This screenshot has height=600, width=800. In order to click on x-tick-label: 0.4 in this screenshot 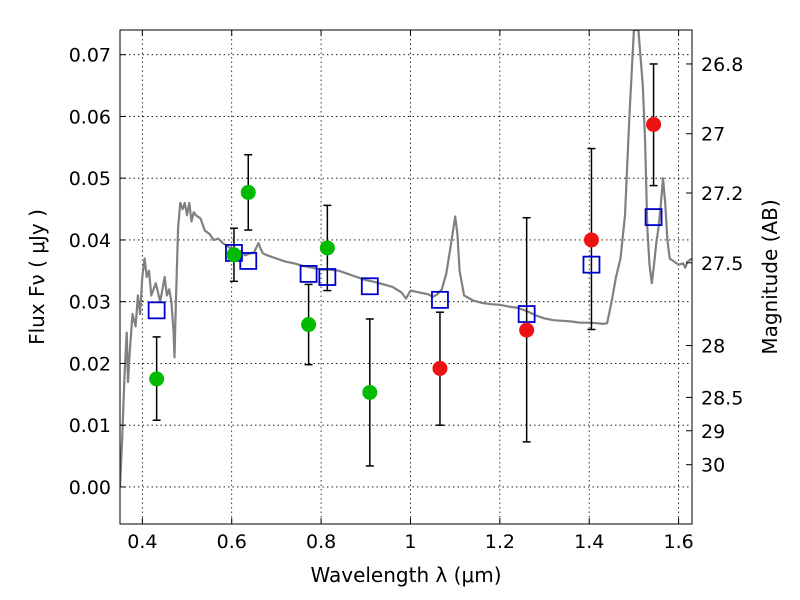, I will do `click(142, 542)`.